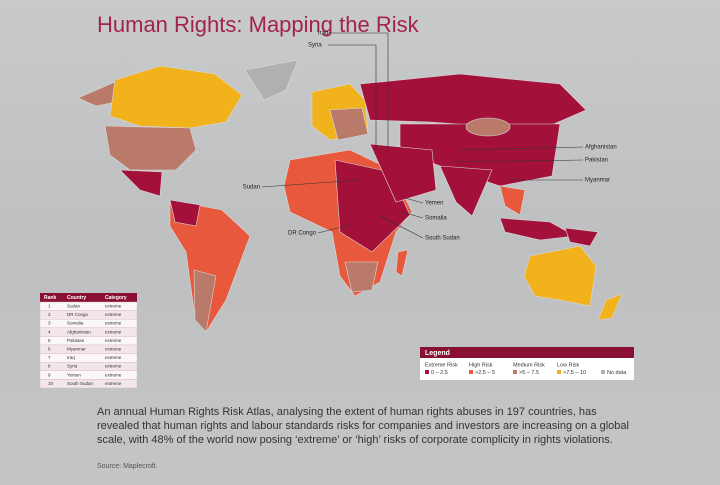  What do you see at coordinates (49, 340) in the screenshot?
I see `table-cell: 5` at bounding box center [49, 340].